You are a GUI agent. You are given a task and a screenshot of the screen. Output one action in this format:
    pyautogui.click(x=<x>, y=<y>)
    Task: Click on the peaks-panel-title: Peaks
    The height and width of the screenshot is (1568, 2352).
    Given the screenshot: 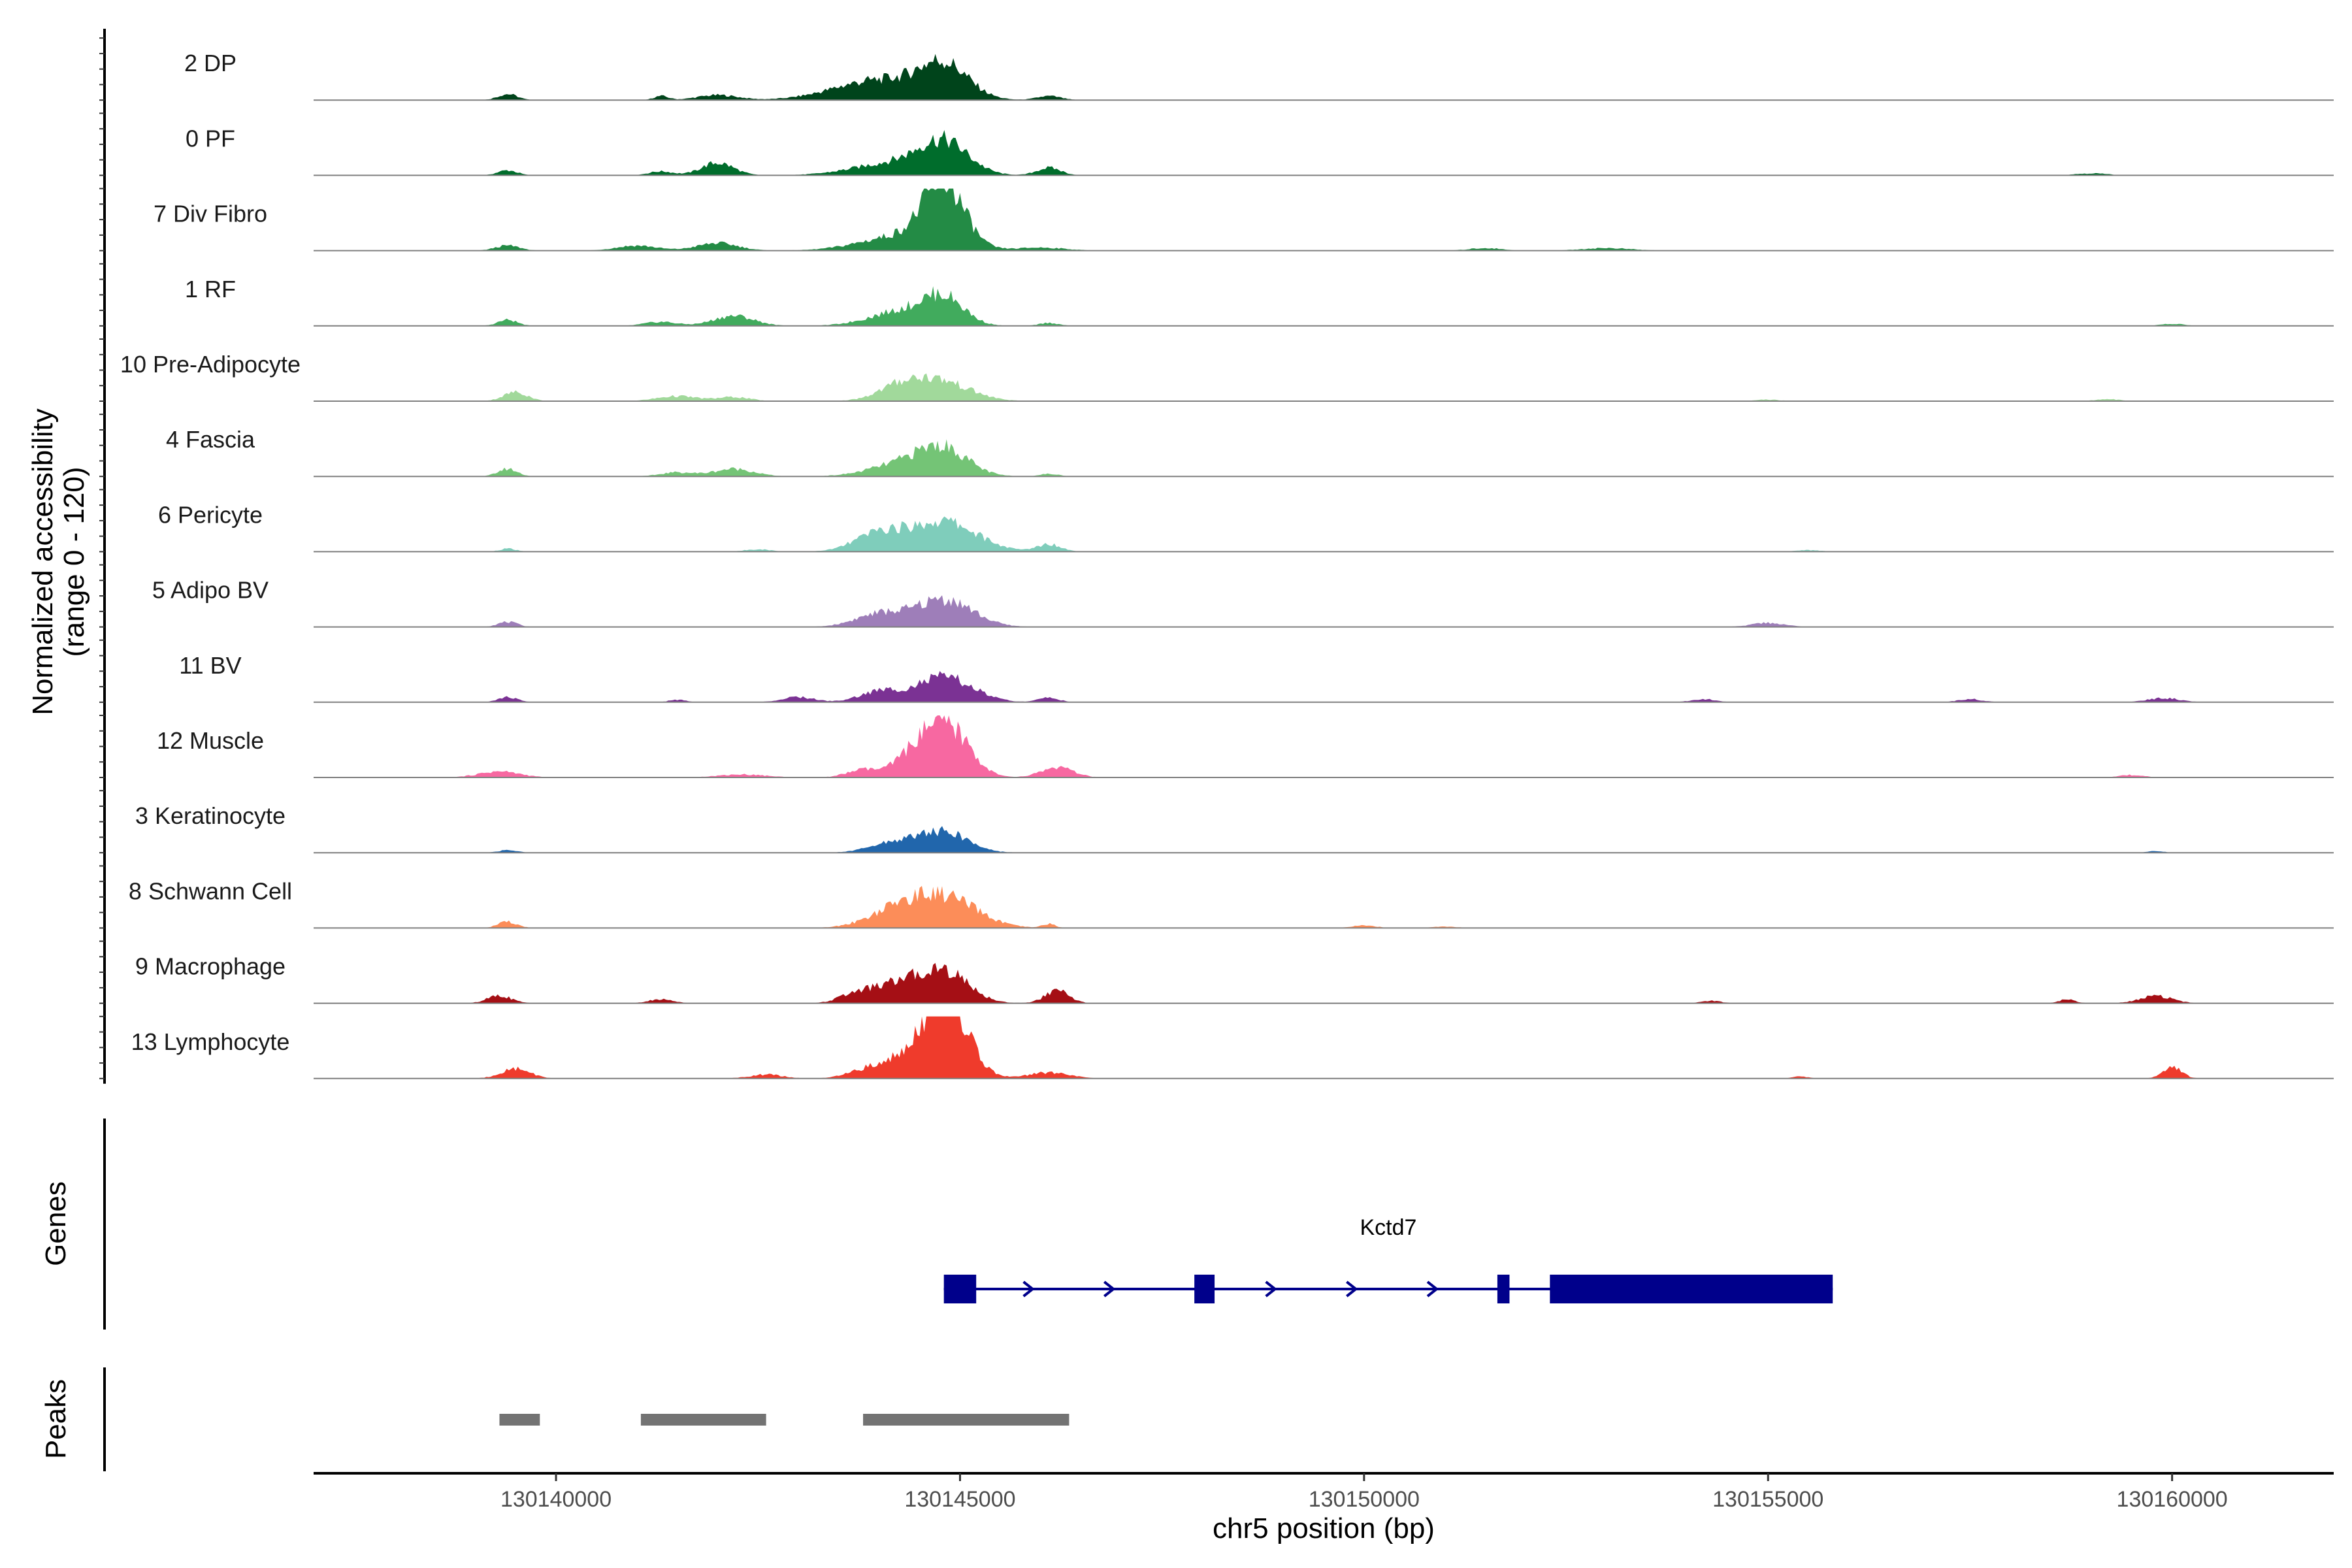 What is the action you would take?
    pyautogui.click(x=56, y=1419)
    